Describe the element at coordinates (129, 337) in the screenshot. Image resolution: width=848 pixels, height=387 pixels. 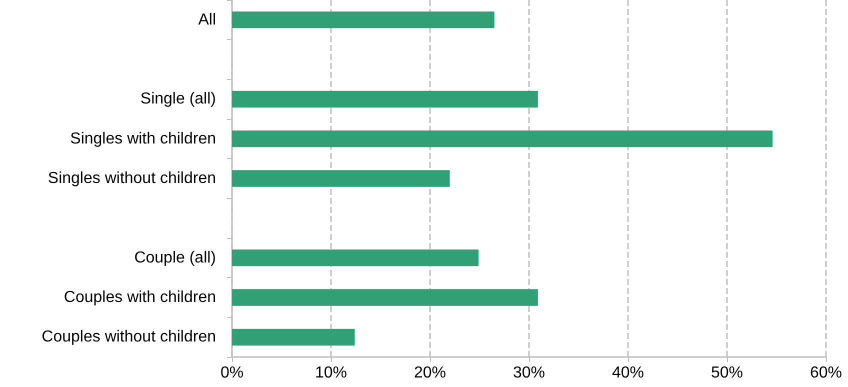
I see `y-tick-label: Couples without children` at that location.